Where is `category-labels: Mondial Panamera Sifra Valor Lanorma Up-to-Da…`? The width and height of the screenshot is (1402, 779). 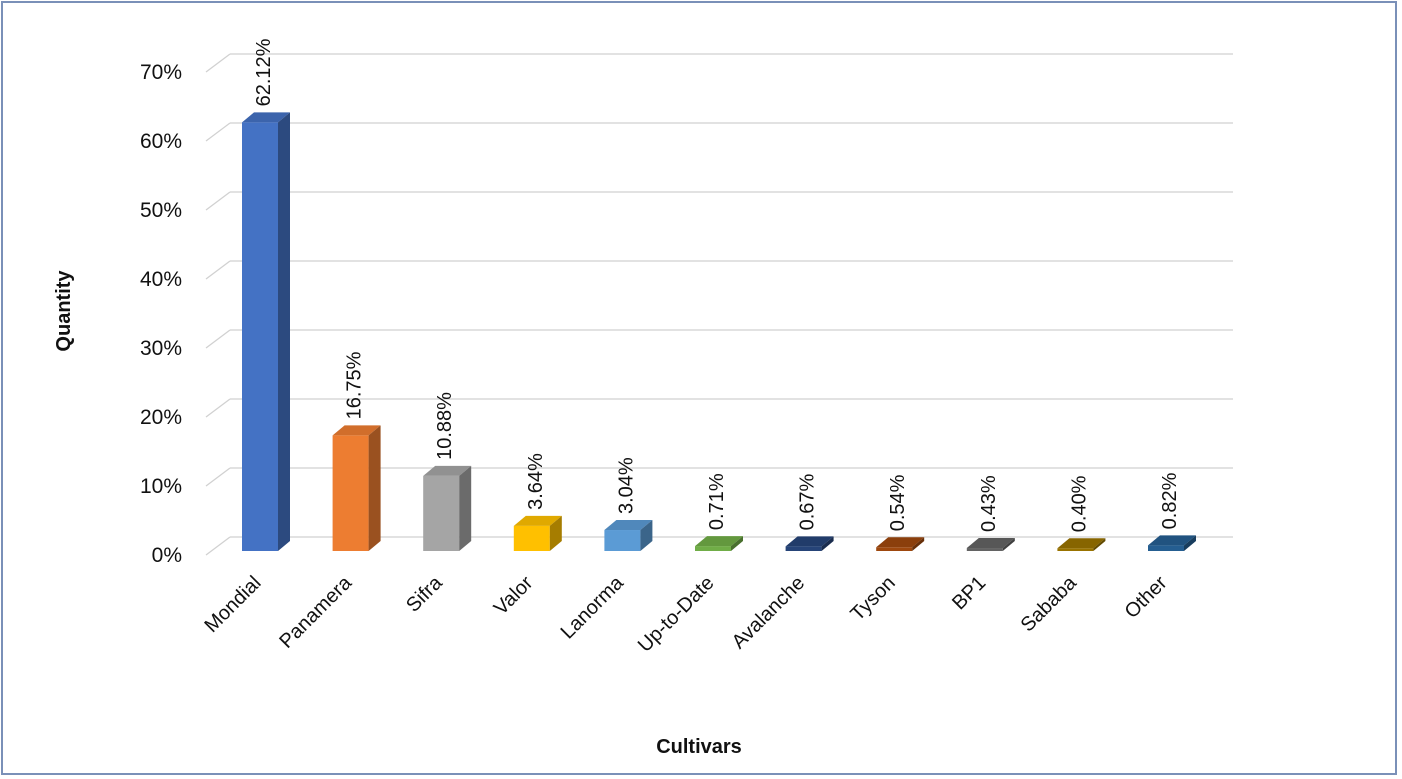 category-labels: Mondial Panamera Sifra Valor Lanorma Up-to-Da… is located at coordinates (685, 613).